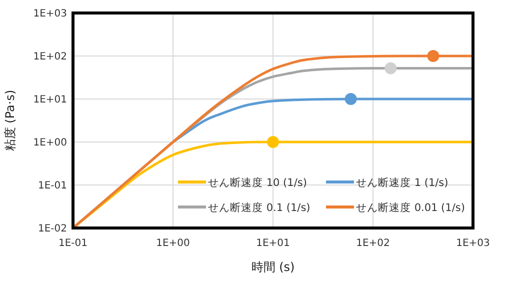 The width and height of the screenshot is (510, 281). I want to click on legend-label: せん断速度 10 (1/s), so click(257, 182).